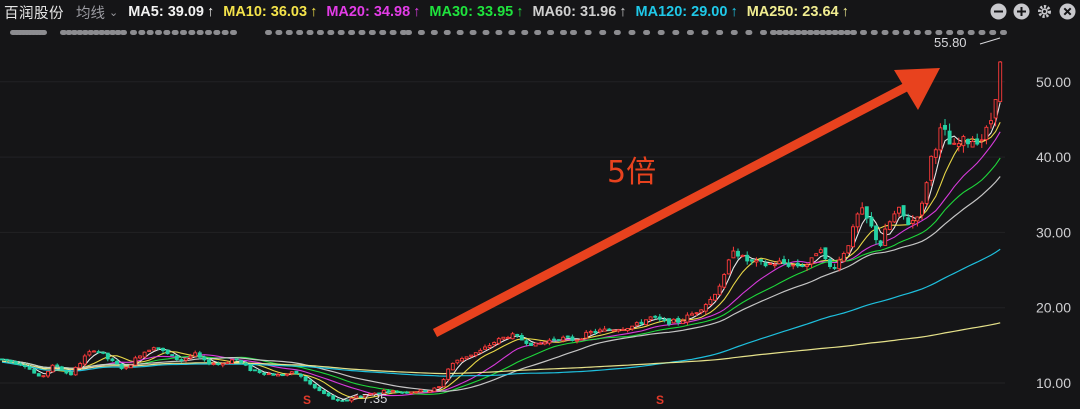 The height and width of the screenshot is (409, 1080). I want to click on ma-legend-label: MA30: 33.95, so click(471, 12).